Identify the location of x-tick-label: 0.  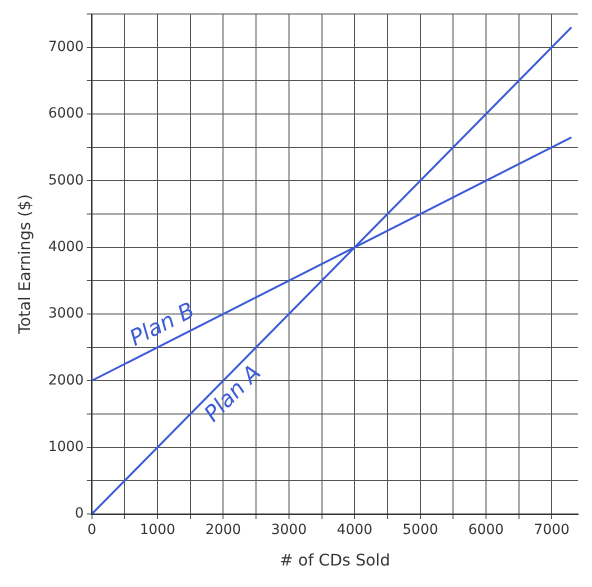
(91, 530).